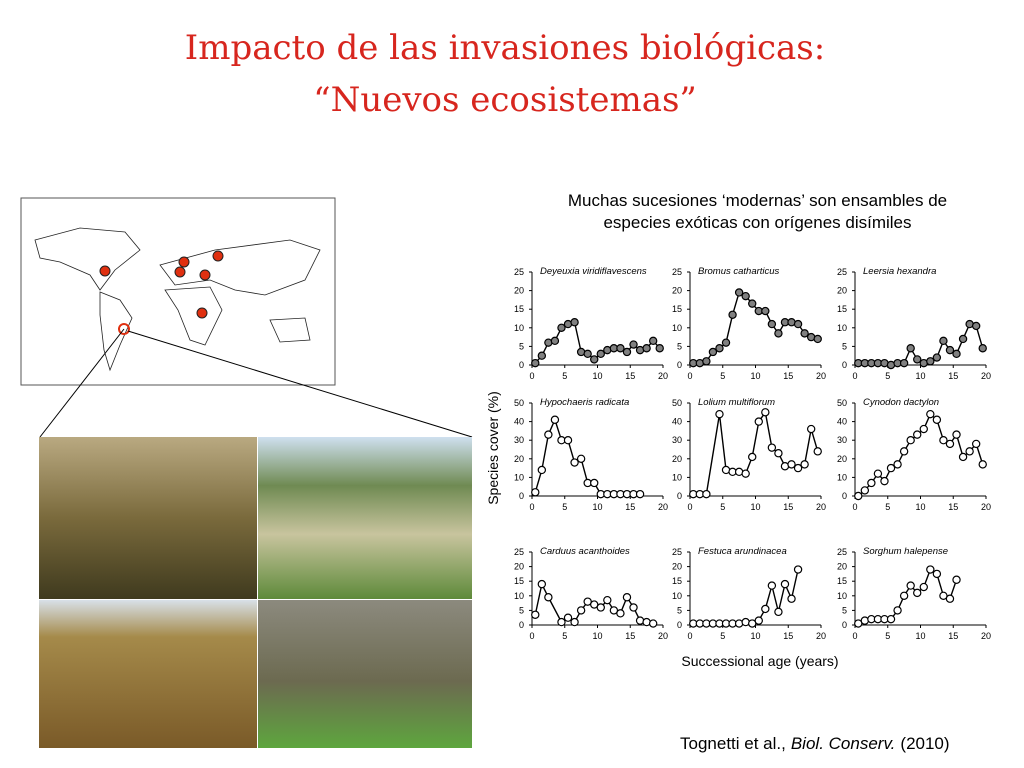 This screenshot has height=768, width=1024. What do you see at coordinates (677, 272) in the screenshot?
I see `y-tick-label: 25` at bounding box center [677, 272].